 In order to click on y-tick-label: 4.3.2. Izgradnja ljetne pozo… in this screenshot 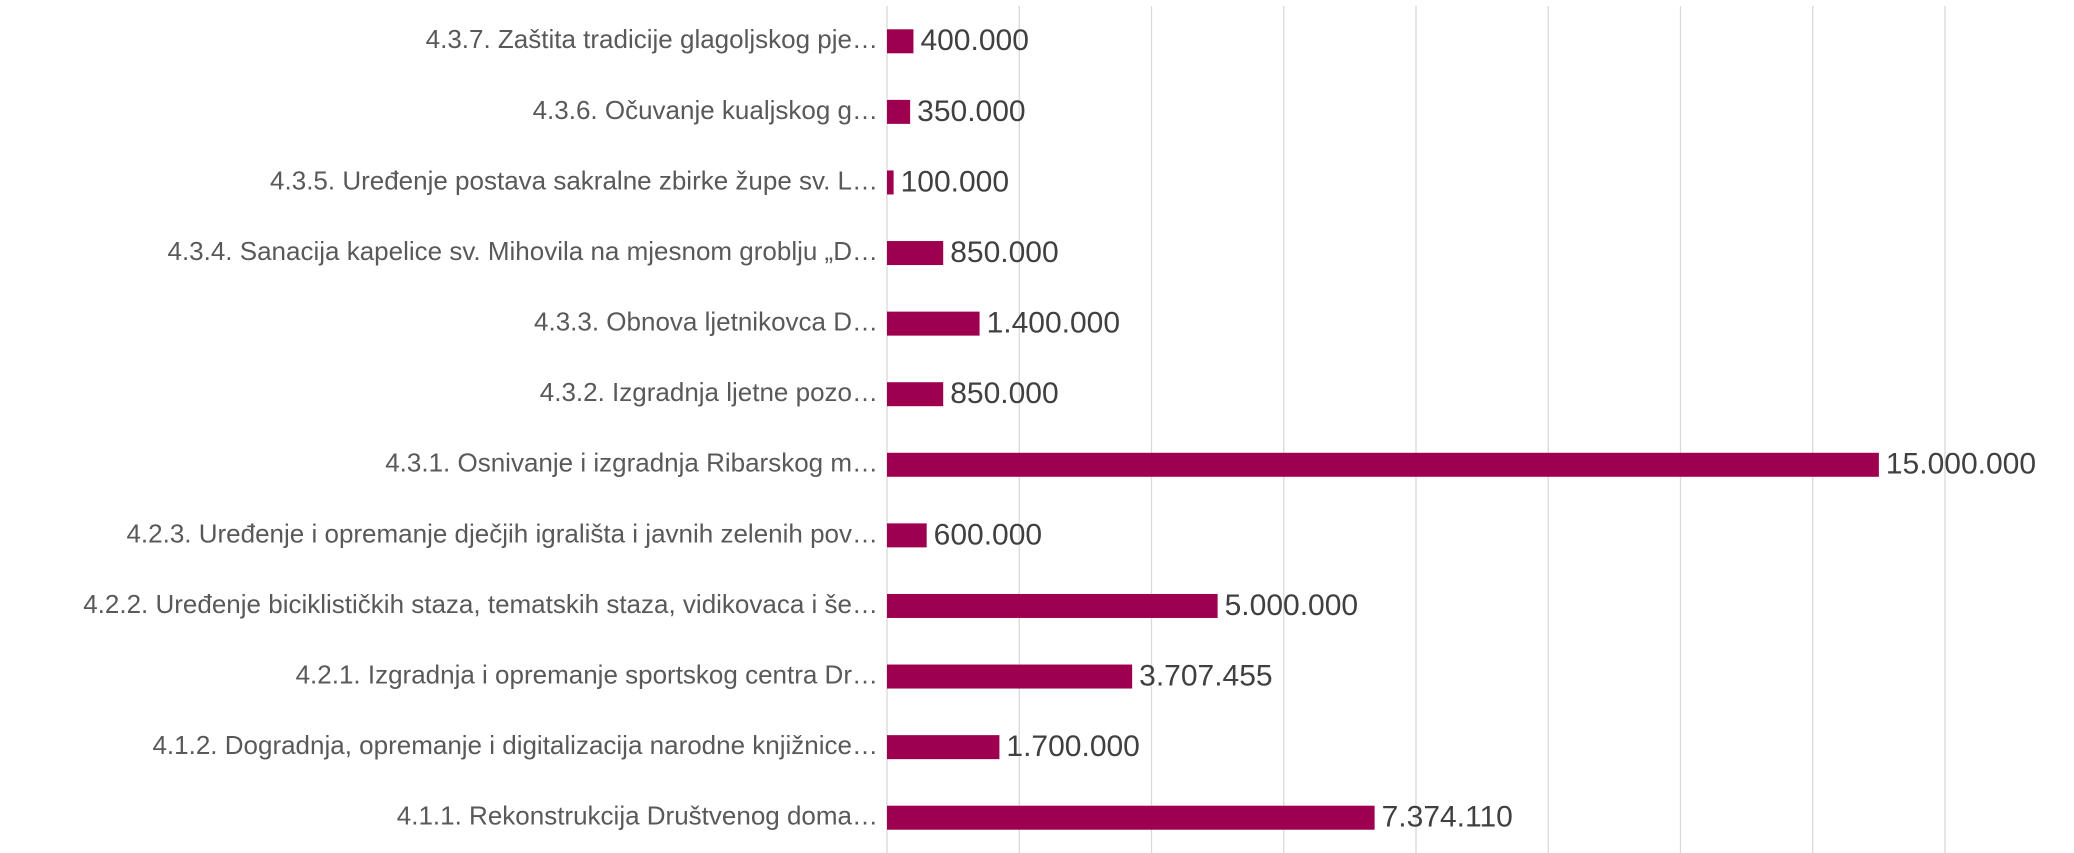, I will do `click(709, 392)`.